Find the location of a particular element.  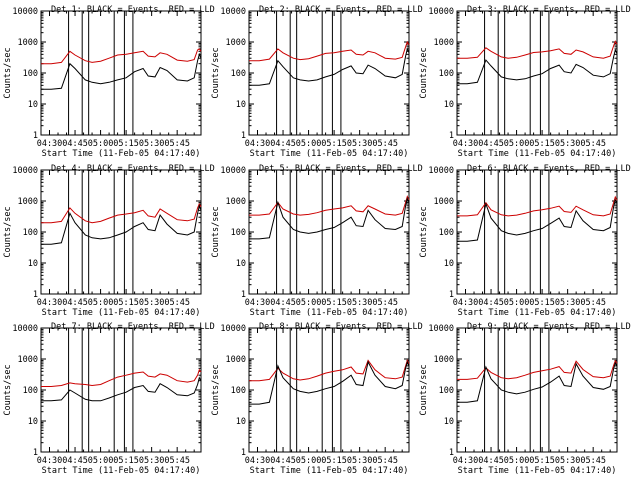

panel-title: Det 1: BLACK = Events, RED = LLD is located at coordinates (133, 10).